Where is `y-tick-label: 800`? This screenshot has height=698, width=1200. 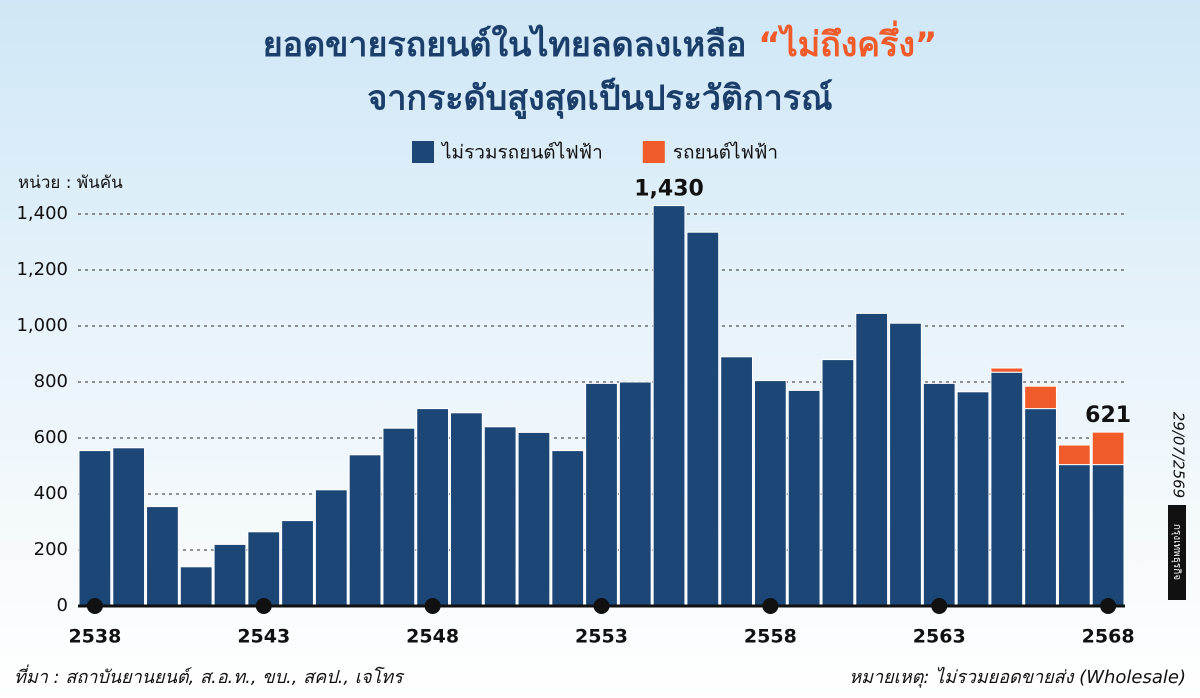 y-tick-label: 800 is located at coordinates (51, 381).